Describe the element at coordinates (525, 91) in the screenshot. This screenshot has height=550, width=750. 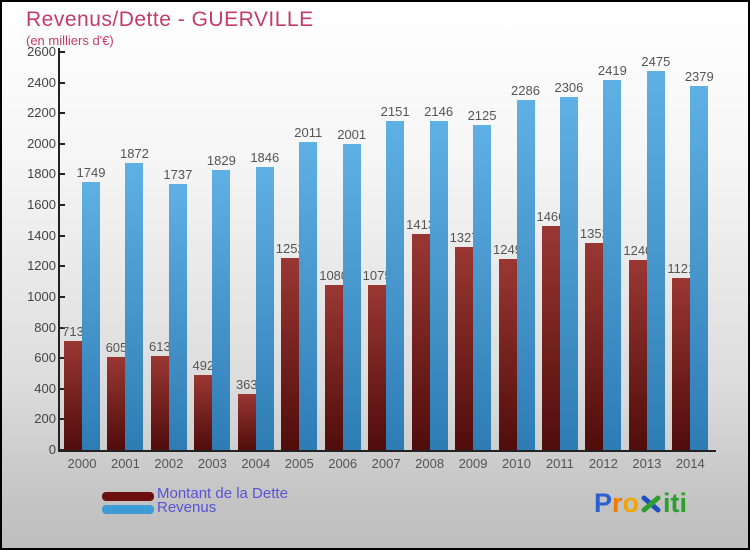
I see `bar-value-label: 2286` at that location.